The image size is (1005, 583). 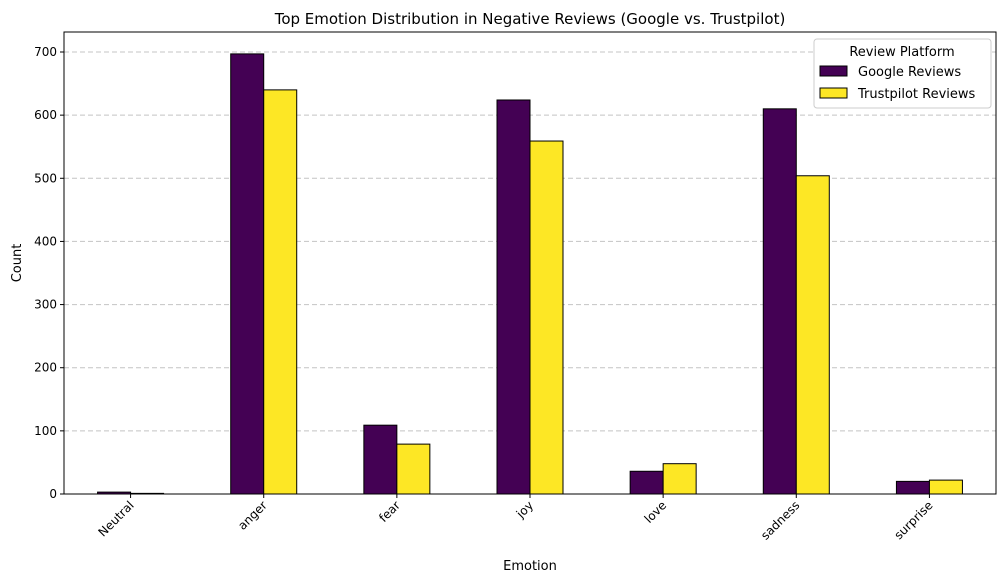 I want to click on bar-google-love, so click(x=646, y=482).